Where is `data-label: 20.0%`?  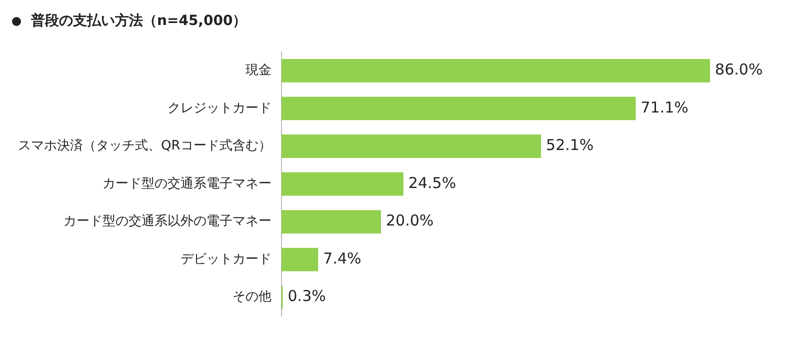
data-label: 20.0% is located at coordinates (410, 221).